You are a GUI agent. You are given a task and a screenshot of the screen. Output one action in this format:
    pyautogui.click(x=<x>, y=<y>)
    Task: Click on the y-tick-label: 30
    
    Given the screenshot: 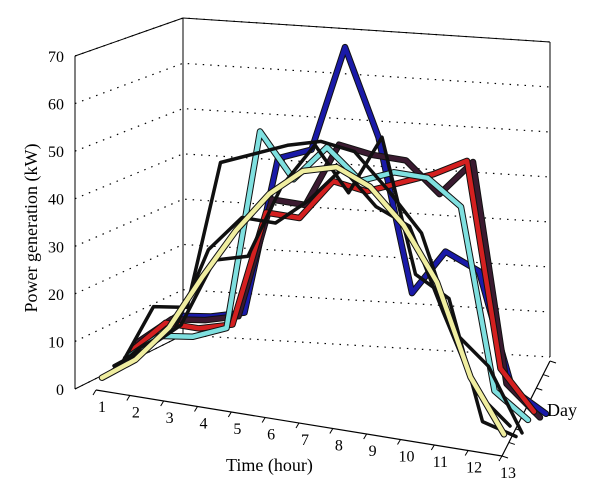 What is the action you would take?
    pyautogui.click(x=56, y=247)
    